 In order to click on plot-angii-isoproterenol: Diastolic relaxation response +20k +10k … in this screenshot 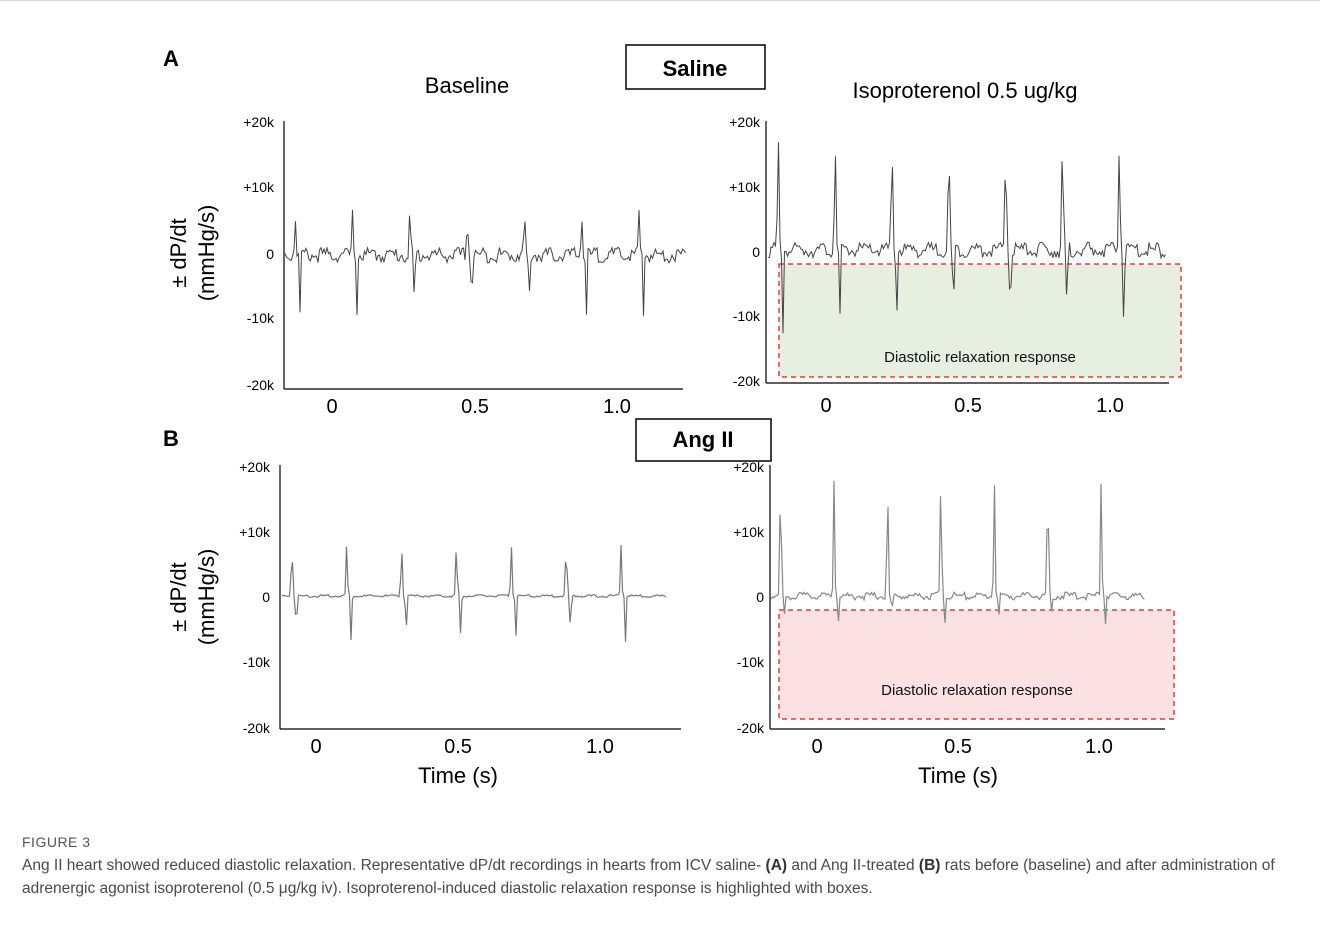, I will do `click(954, 623)`.